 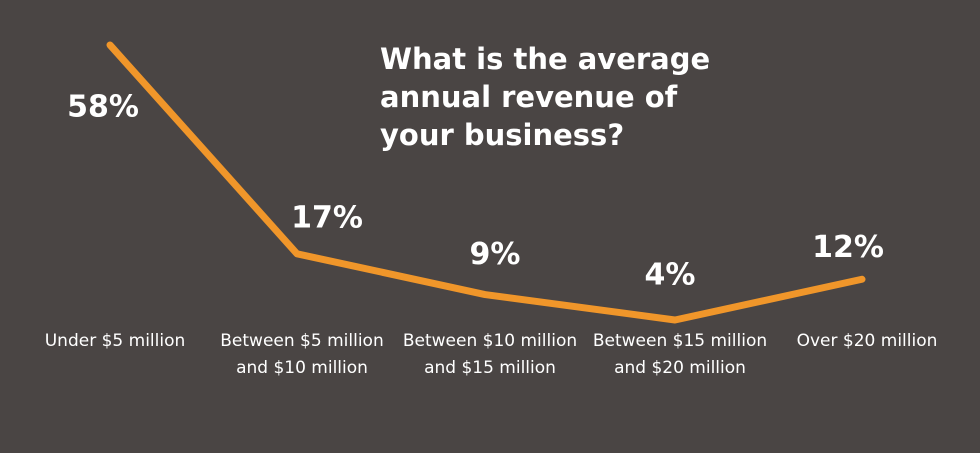 I want to click on value-label: 12%, so click(x=848, y=247).